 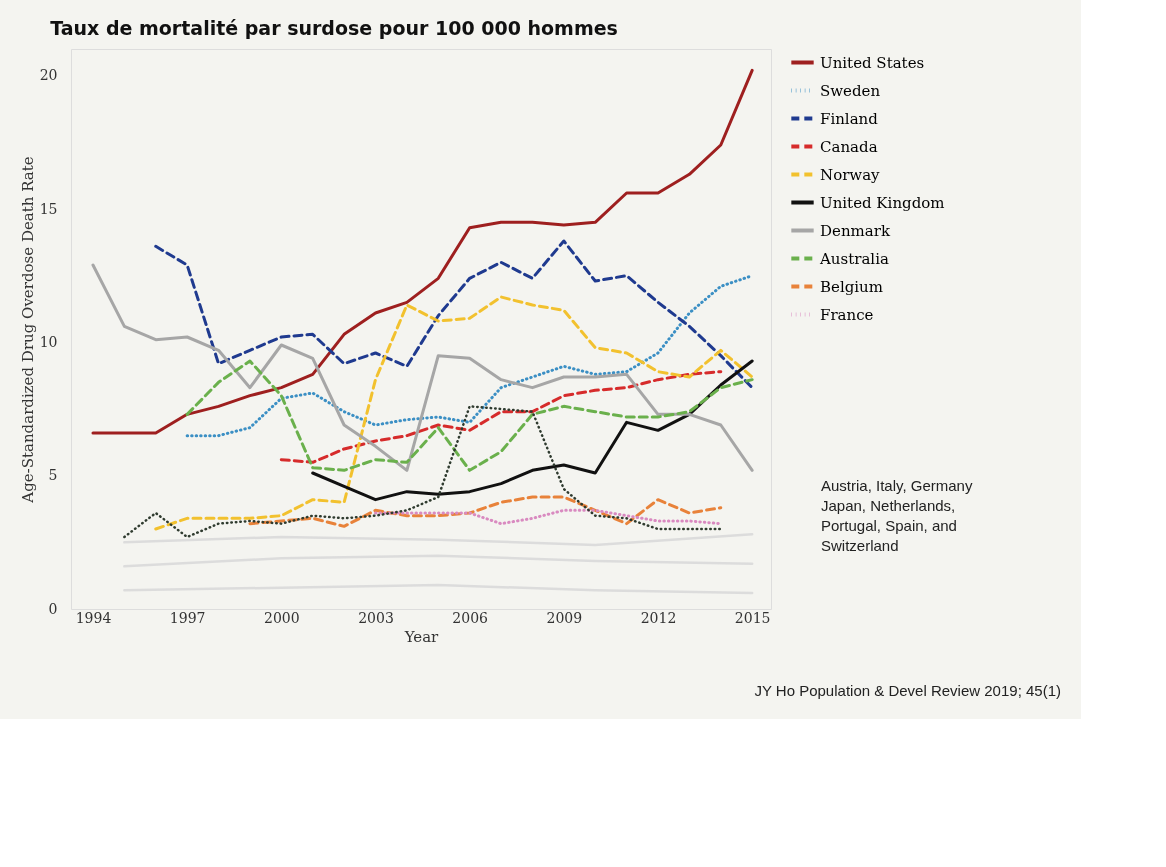 I want to click on legend-label: United Kingdom, so click(x=882, y=202).